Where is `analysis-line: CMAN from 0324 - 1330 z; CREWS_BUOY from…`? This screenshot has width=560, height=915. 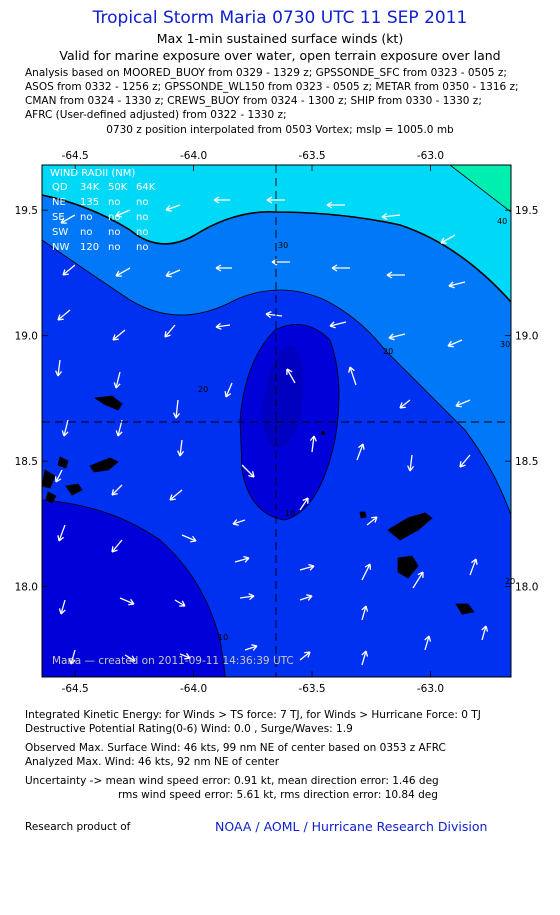
analysis-line: CMAN from 0324 - 1330 z; CREWS_BUOY from… is located at coordinates (253, 101).